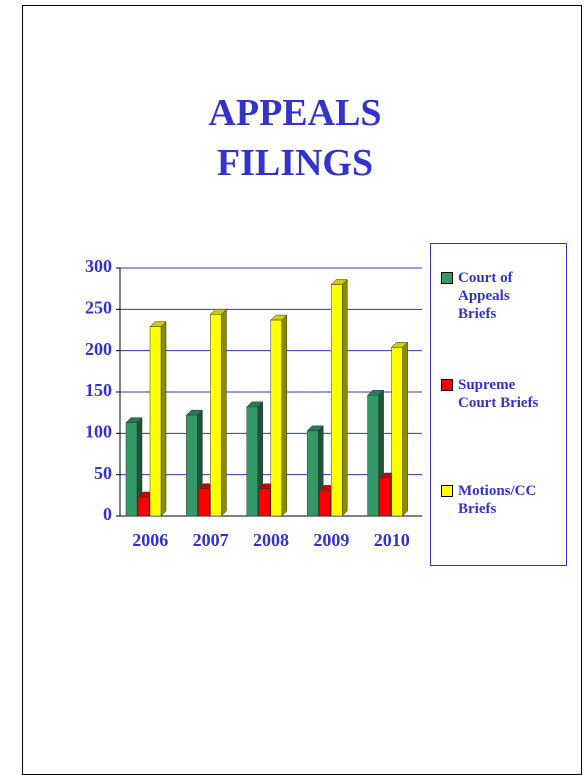 The width and height of the screenshot is (585, 775). What do you see at coordinates (98, 349) in the screenshot?
I see `y-tick-label: 200` at bounding box center [98, 349].